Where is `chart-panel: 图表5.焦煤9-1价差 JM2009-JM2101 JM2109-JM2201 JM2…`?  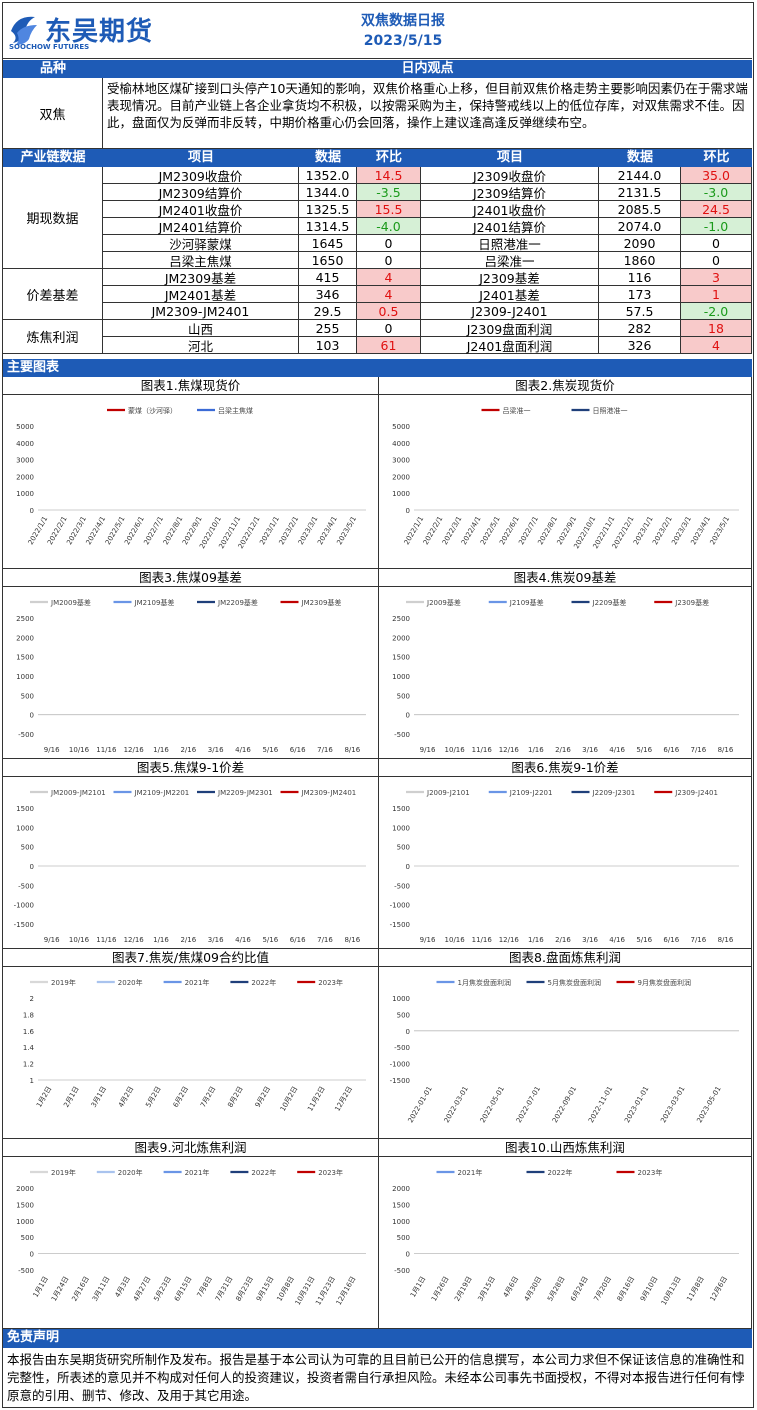 chart-panel: 图表5.焦煤9-1价差 JM2009-JM2101 JM2109-JM2201 JM2… is located at coordinates (191, 854).